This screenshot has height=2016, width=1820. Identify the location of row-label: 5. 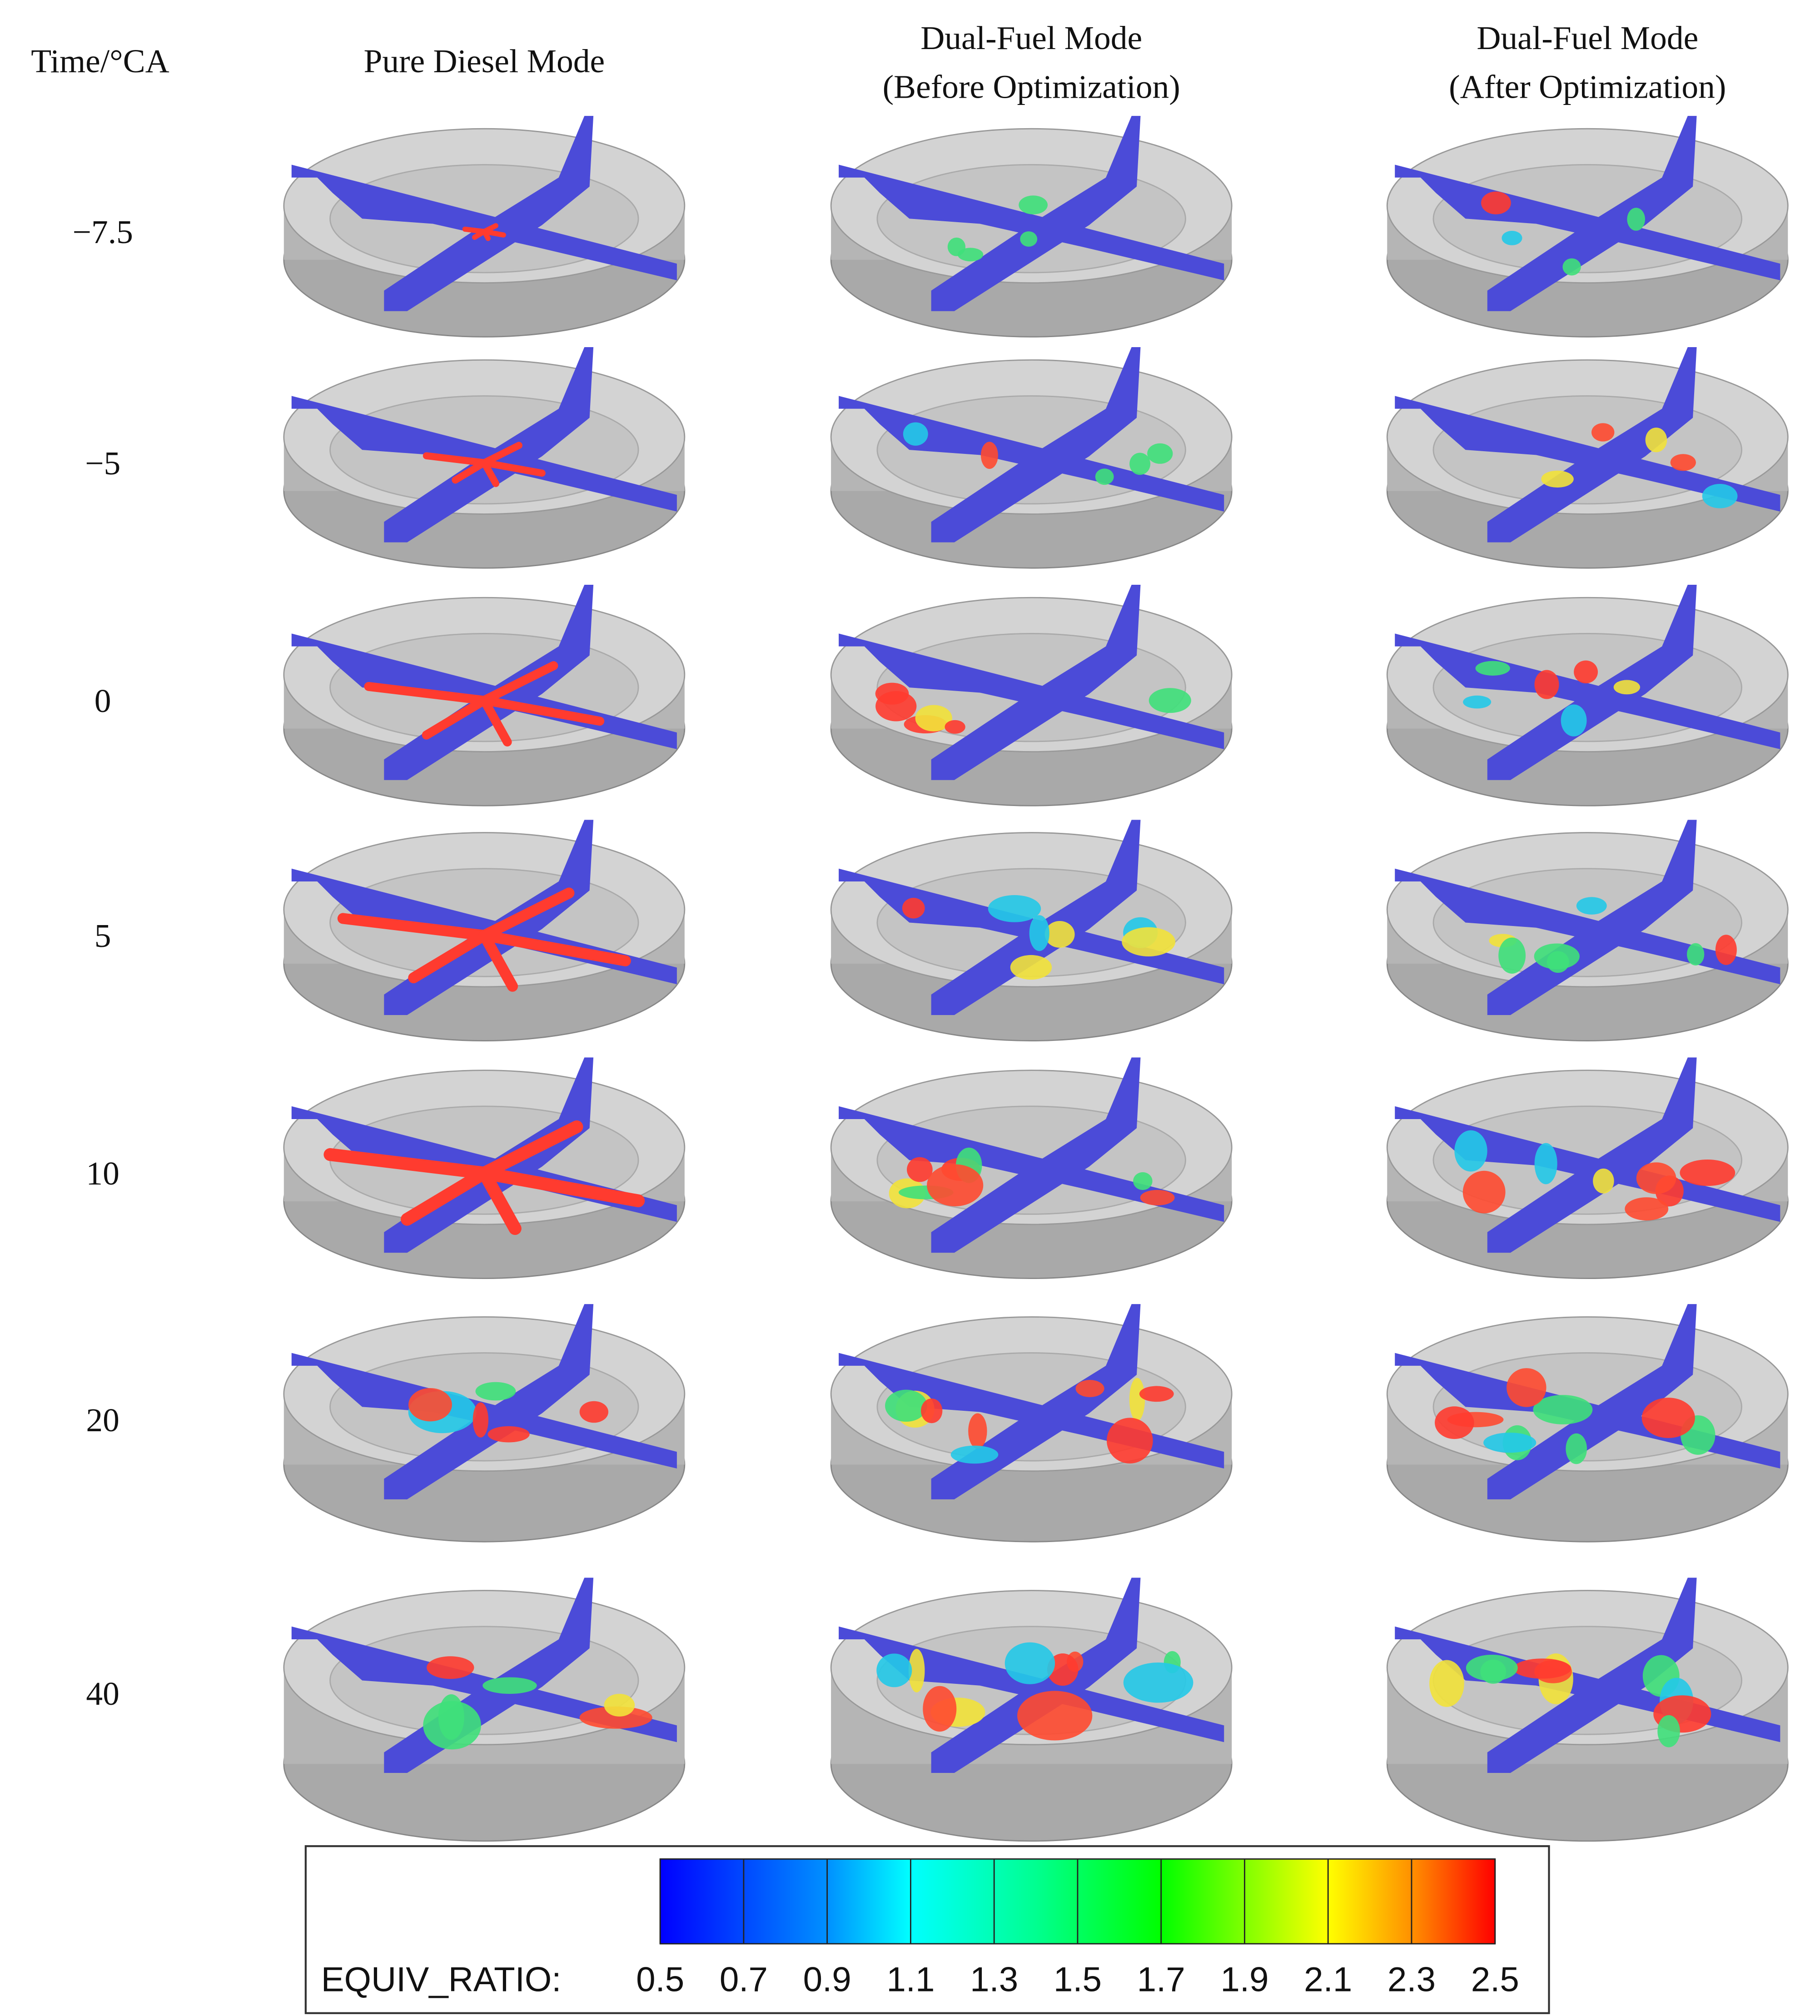
(103, 936).